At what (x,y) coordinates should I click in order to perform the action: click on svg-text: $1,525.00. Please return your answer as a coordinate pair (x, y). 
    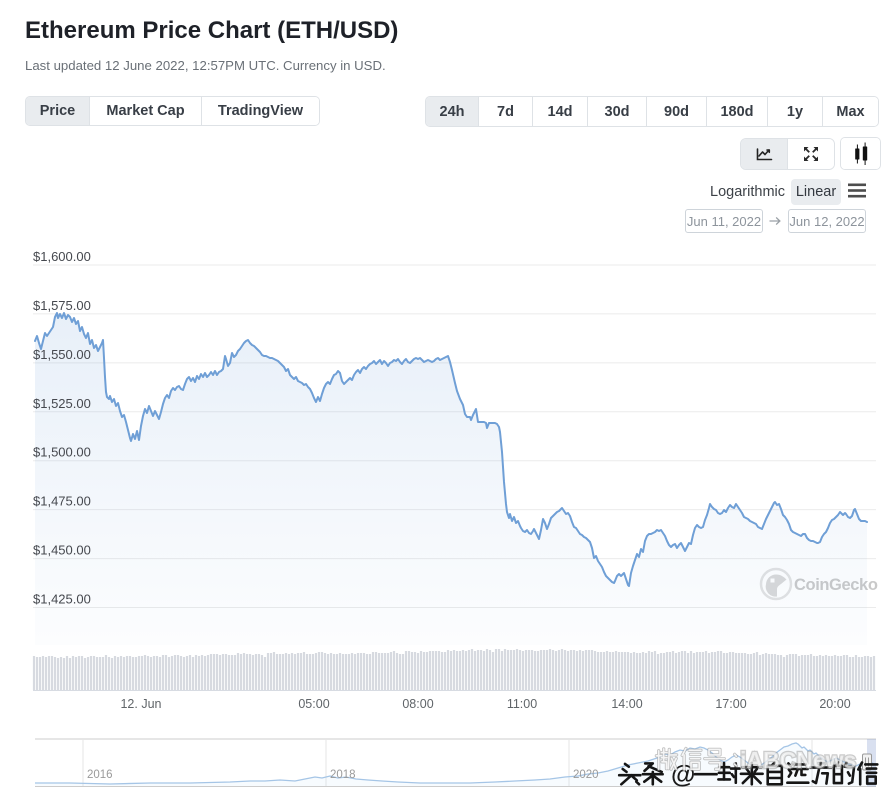
    Looking at the image, I should click on (62, 403).